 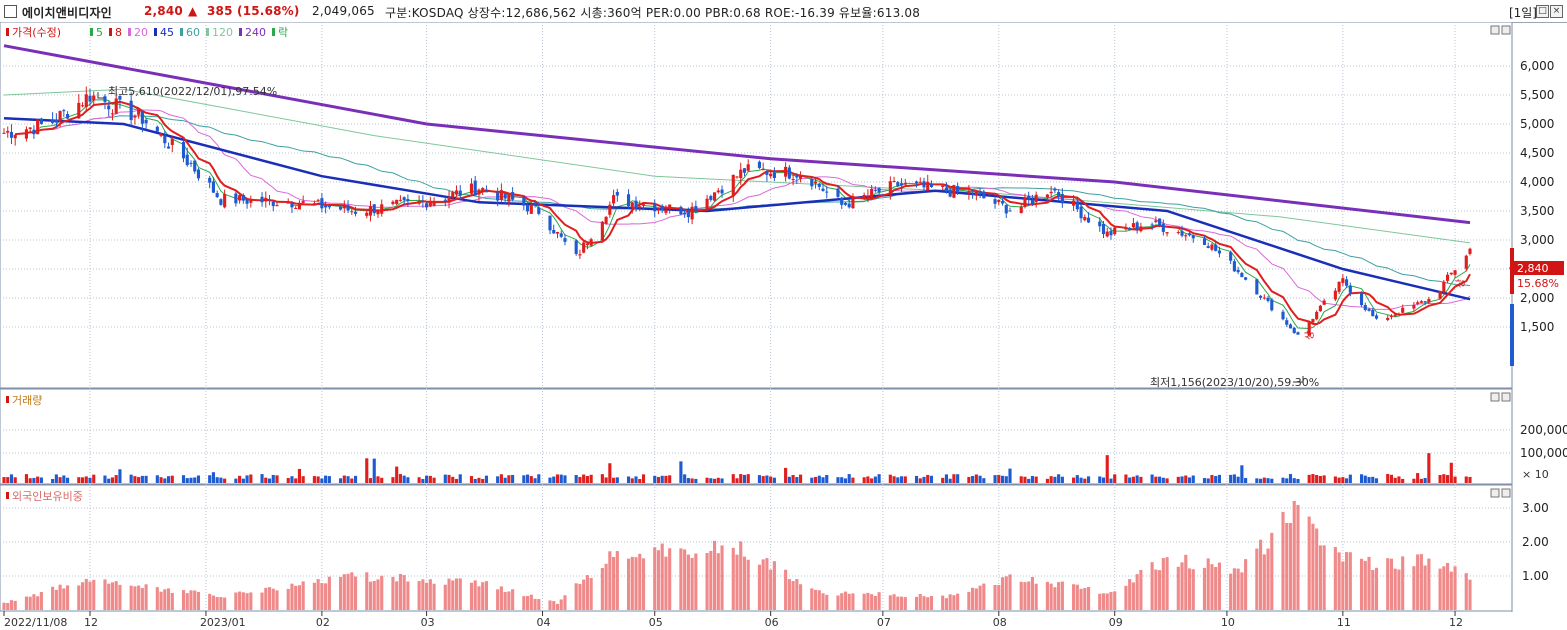 What do you see at coordinates (255, 32) in the screenshot?
I see `legend-label: 240` at bounding box center [255, 32].